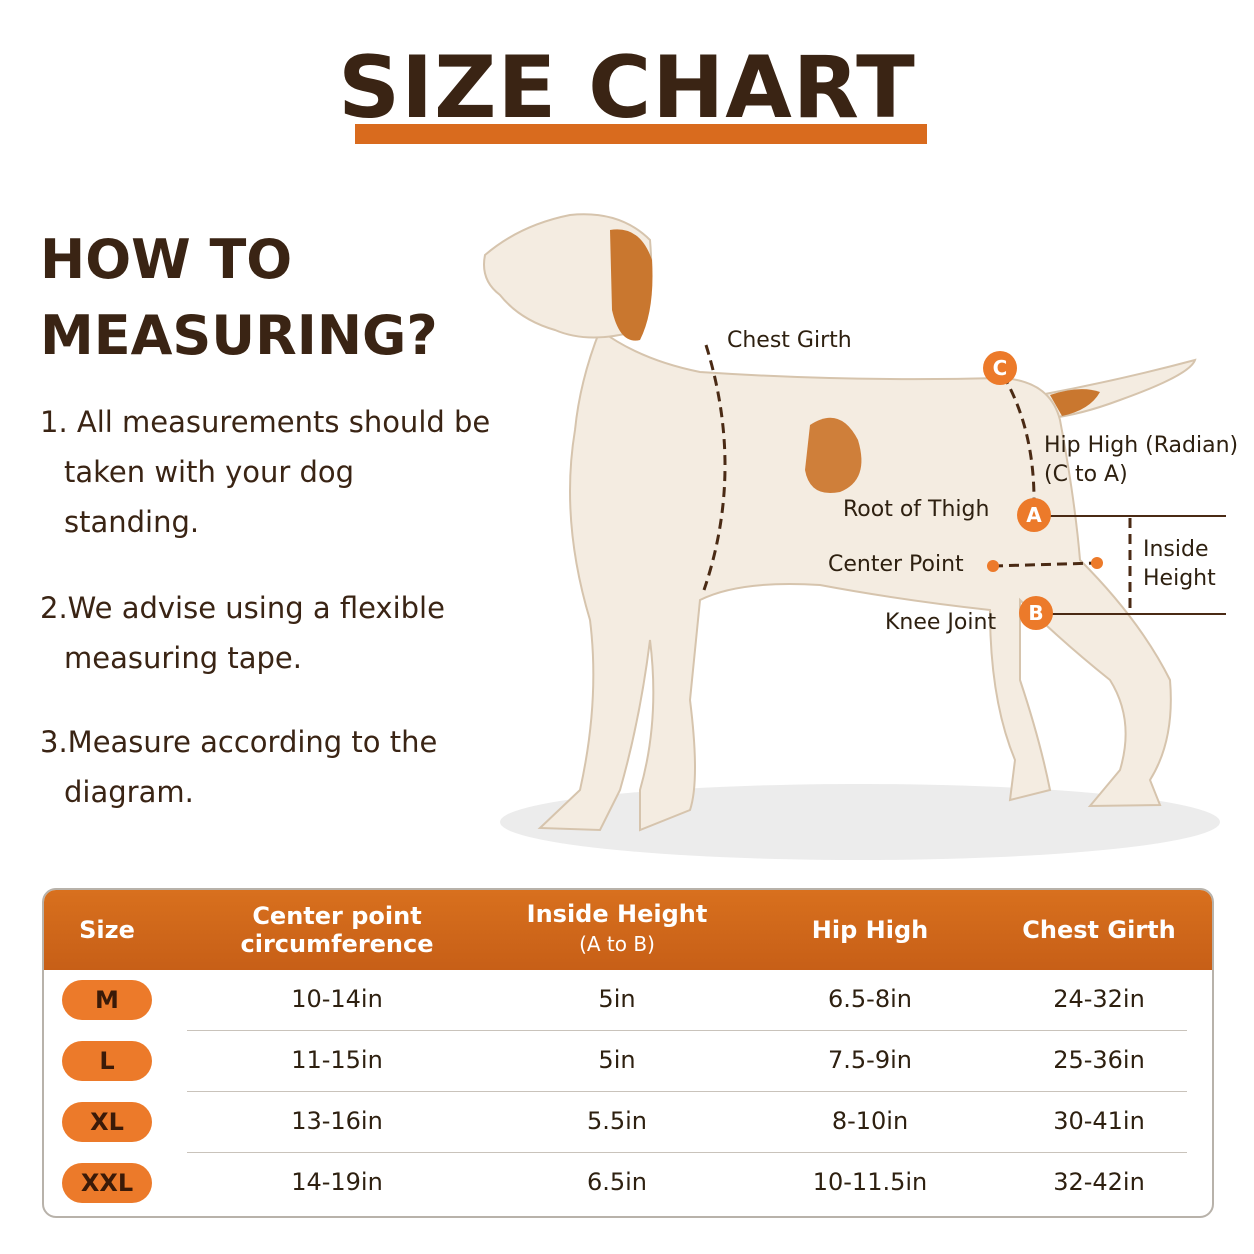  What do you see at coordinates (166, 259) in the screenshot?
I see `howto-heading: HOW TO` at bounding box center [166, 259].